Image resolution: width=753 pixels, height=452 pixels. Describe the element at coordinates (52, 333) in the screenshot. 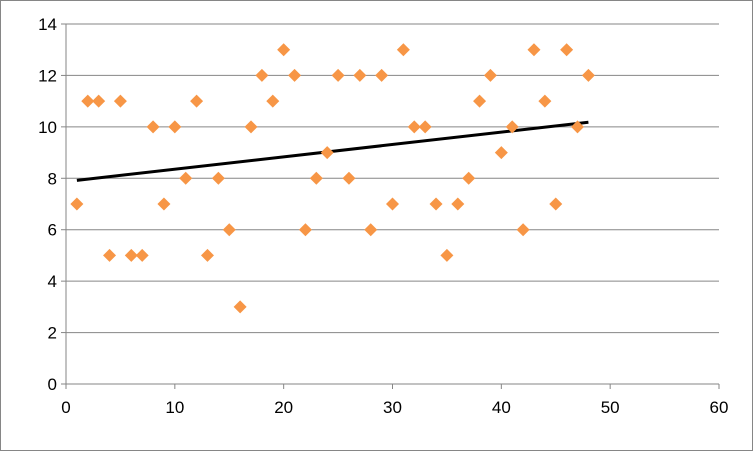

I see `y-tick-label: 2` at that location.